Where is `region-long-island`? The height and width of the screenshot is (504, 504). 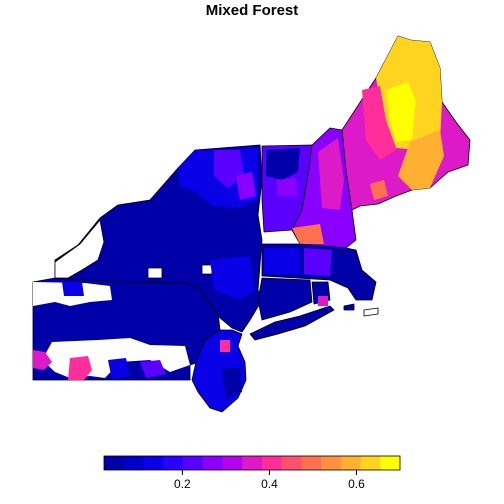 region-long-island is located at coordinates (292, 323).